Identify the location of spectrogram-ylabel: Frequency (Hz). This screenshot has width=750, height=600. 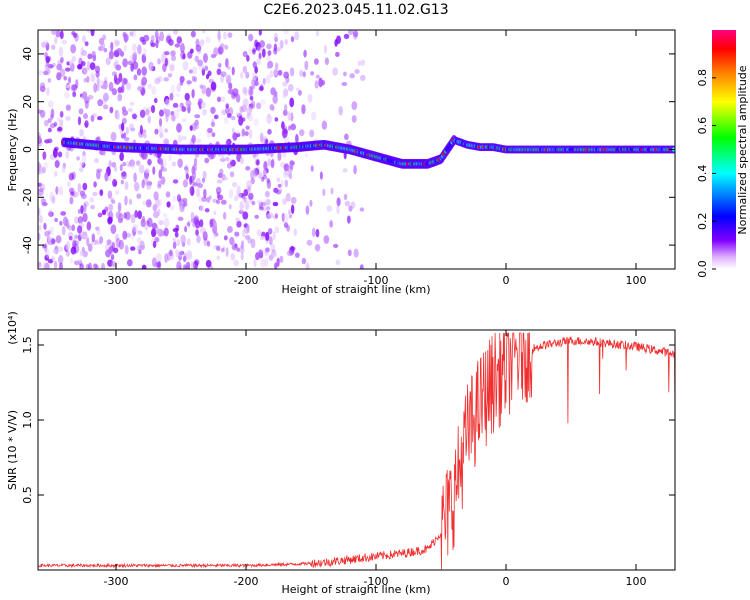
(12, 150).